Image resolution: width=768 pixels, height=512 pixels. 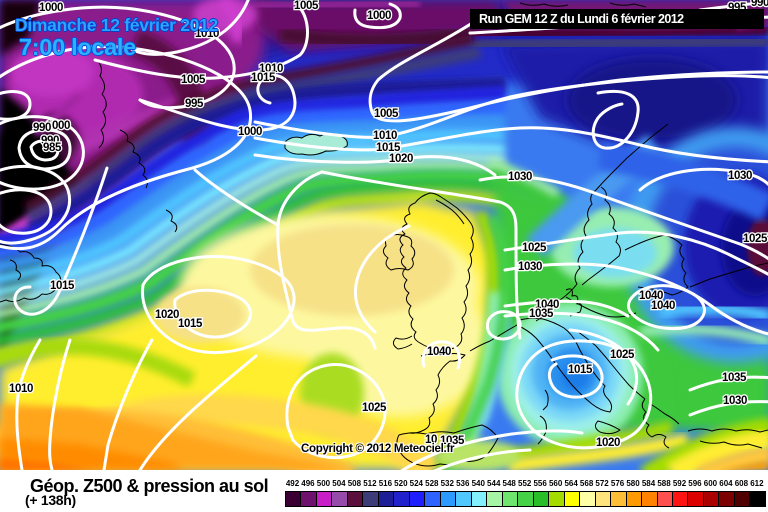 I want to click on svg-text: 995, so click(x=194, y=104).